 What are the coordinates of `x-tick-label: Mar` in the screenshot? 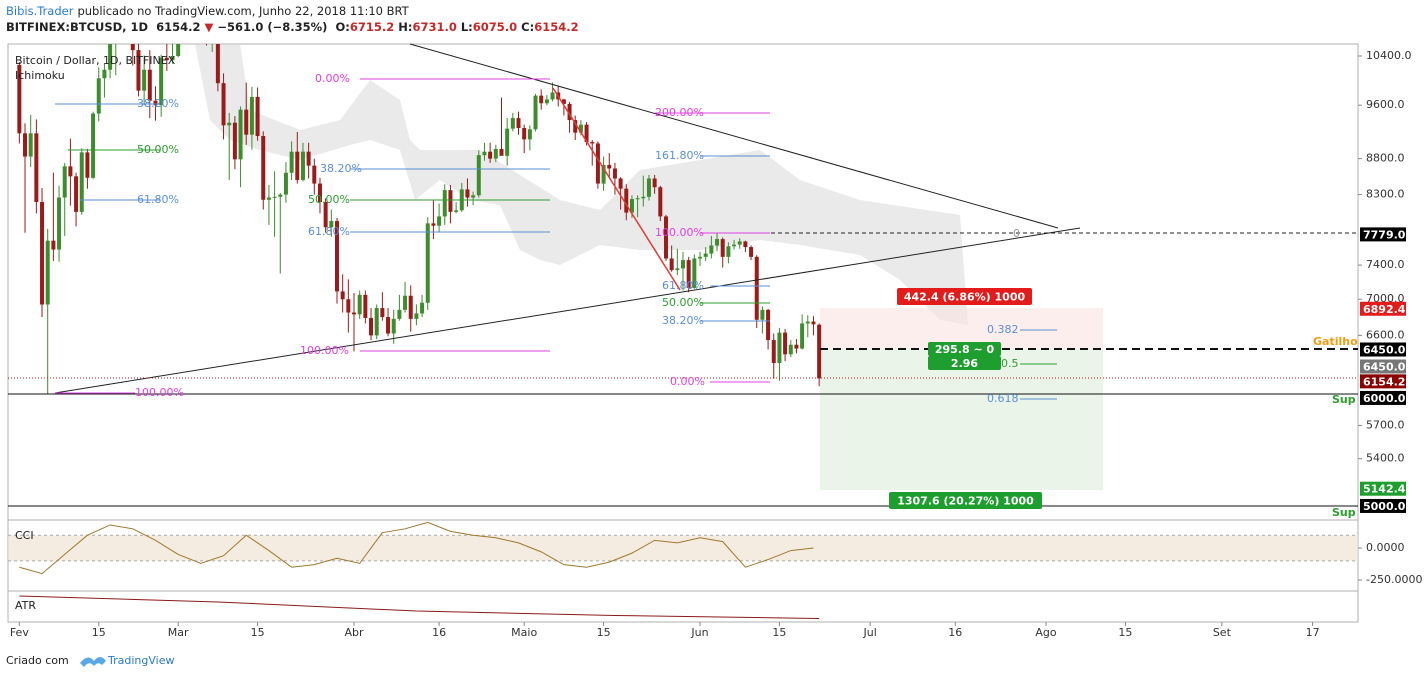 It's located at (178, 632).